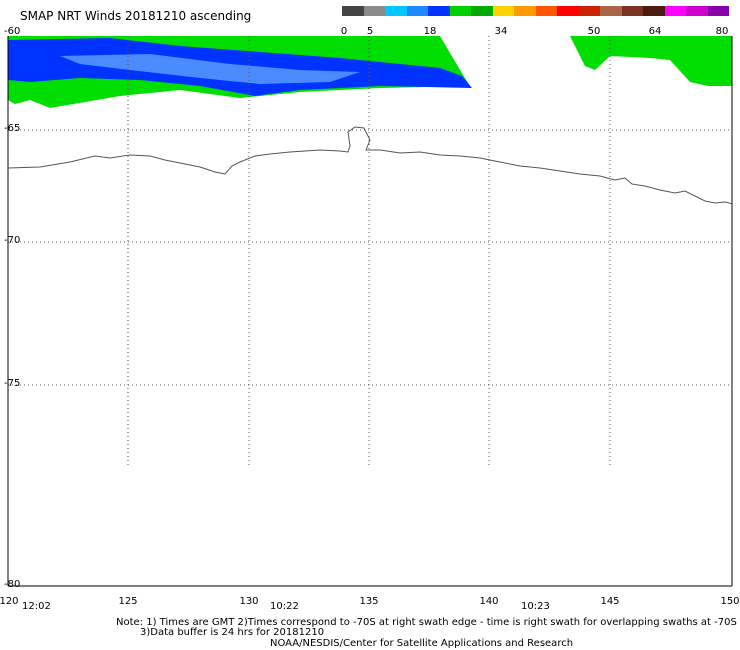  What do you see at coordinates (370, 165) in the screenshot?
I see `antarctic-coastline` at bounding box center [370, 165].